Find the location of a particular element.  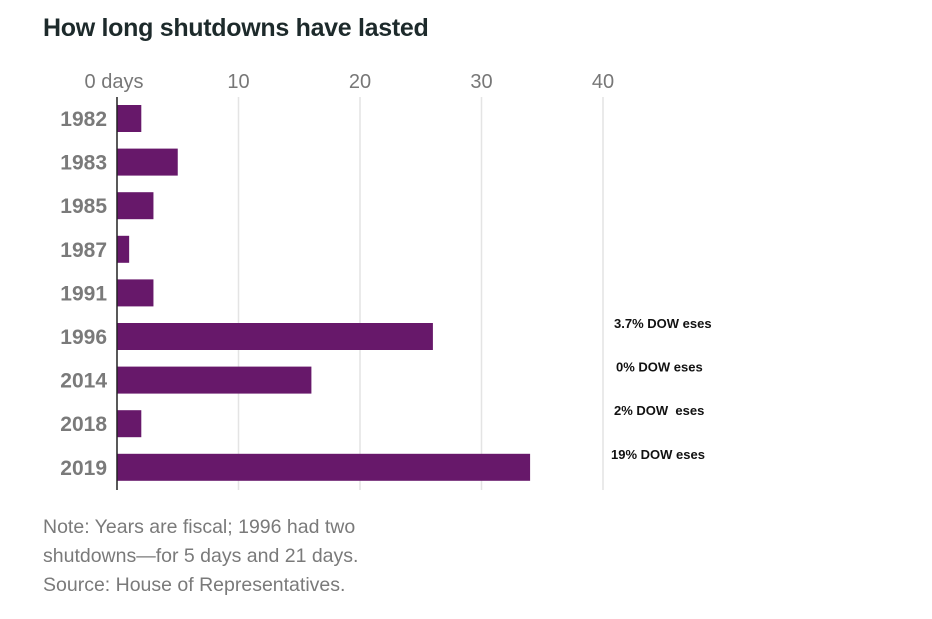

bar-1983 is located at coordinates (147, 162).